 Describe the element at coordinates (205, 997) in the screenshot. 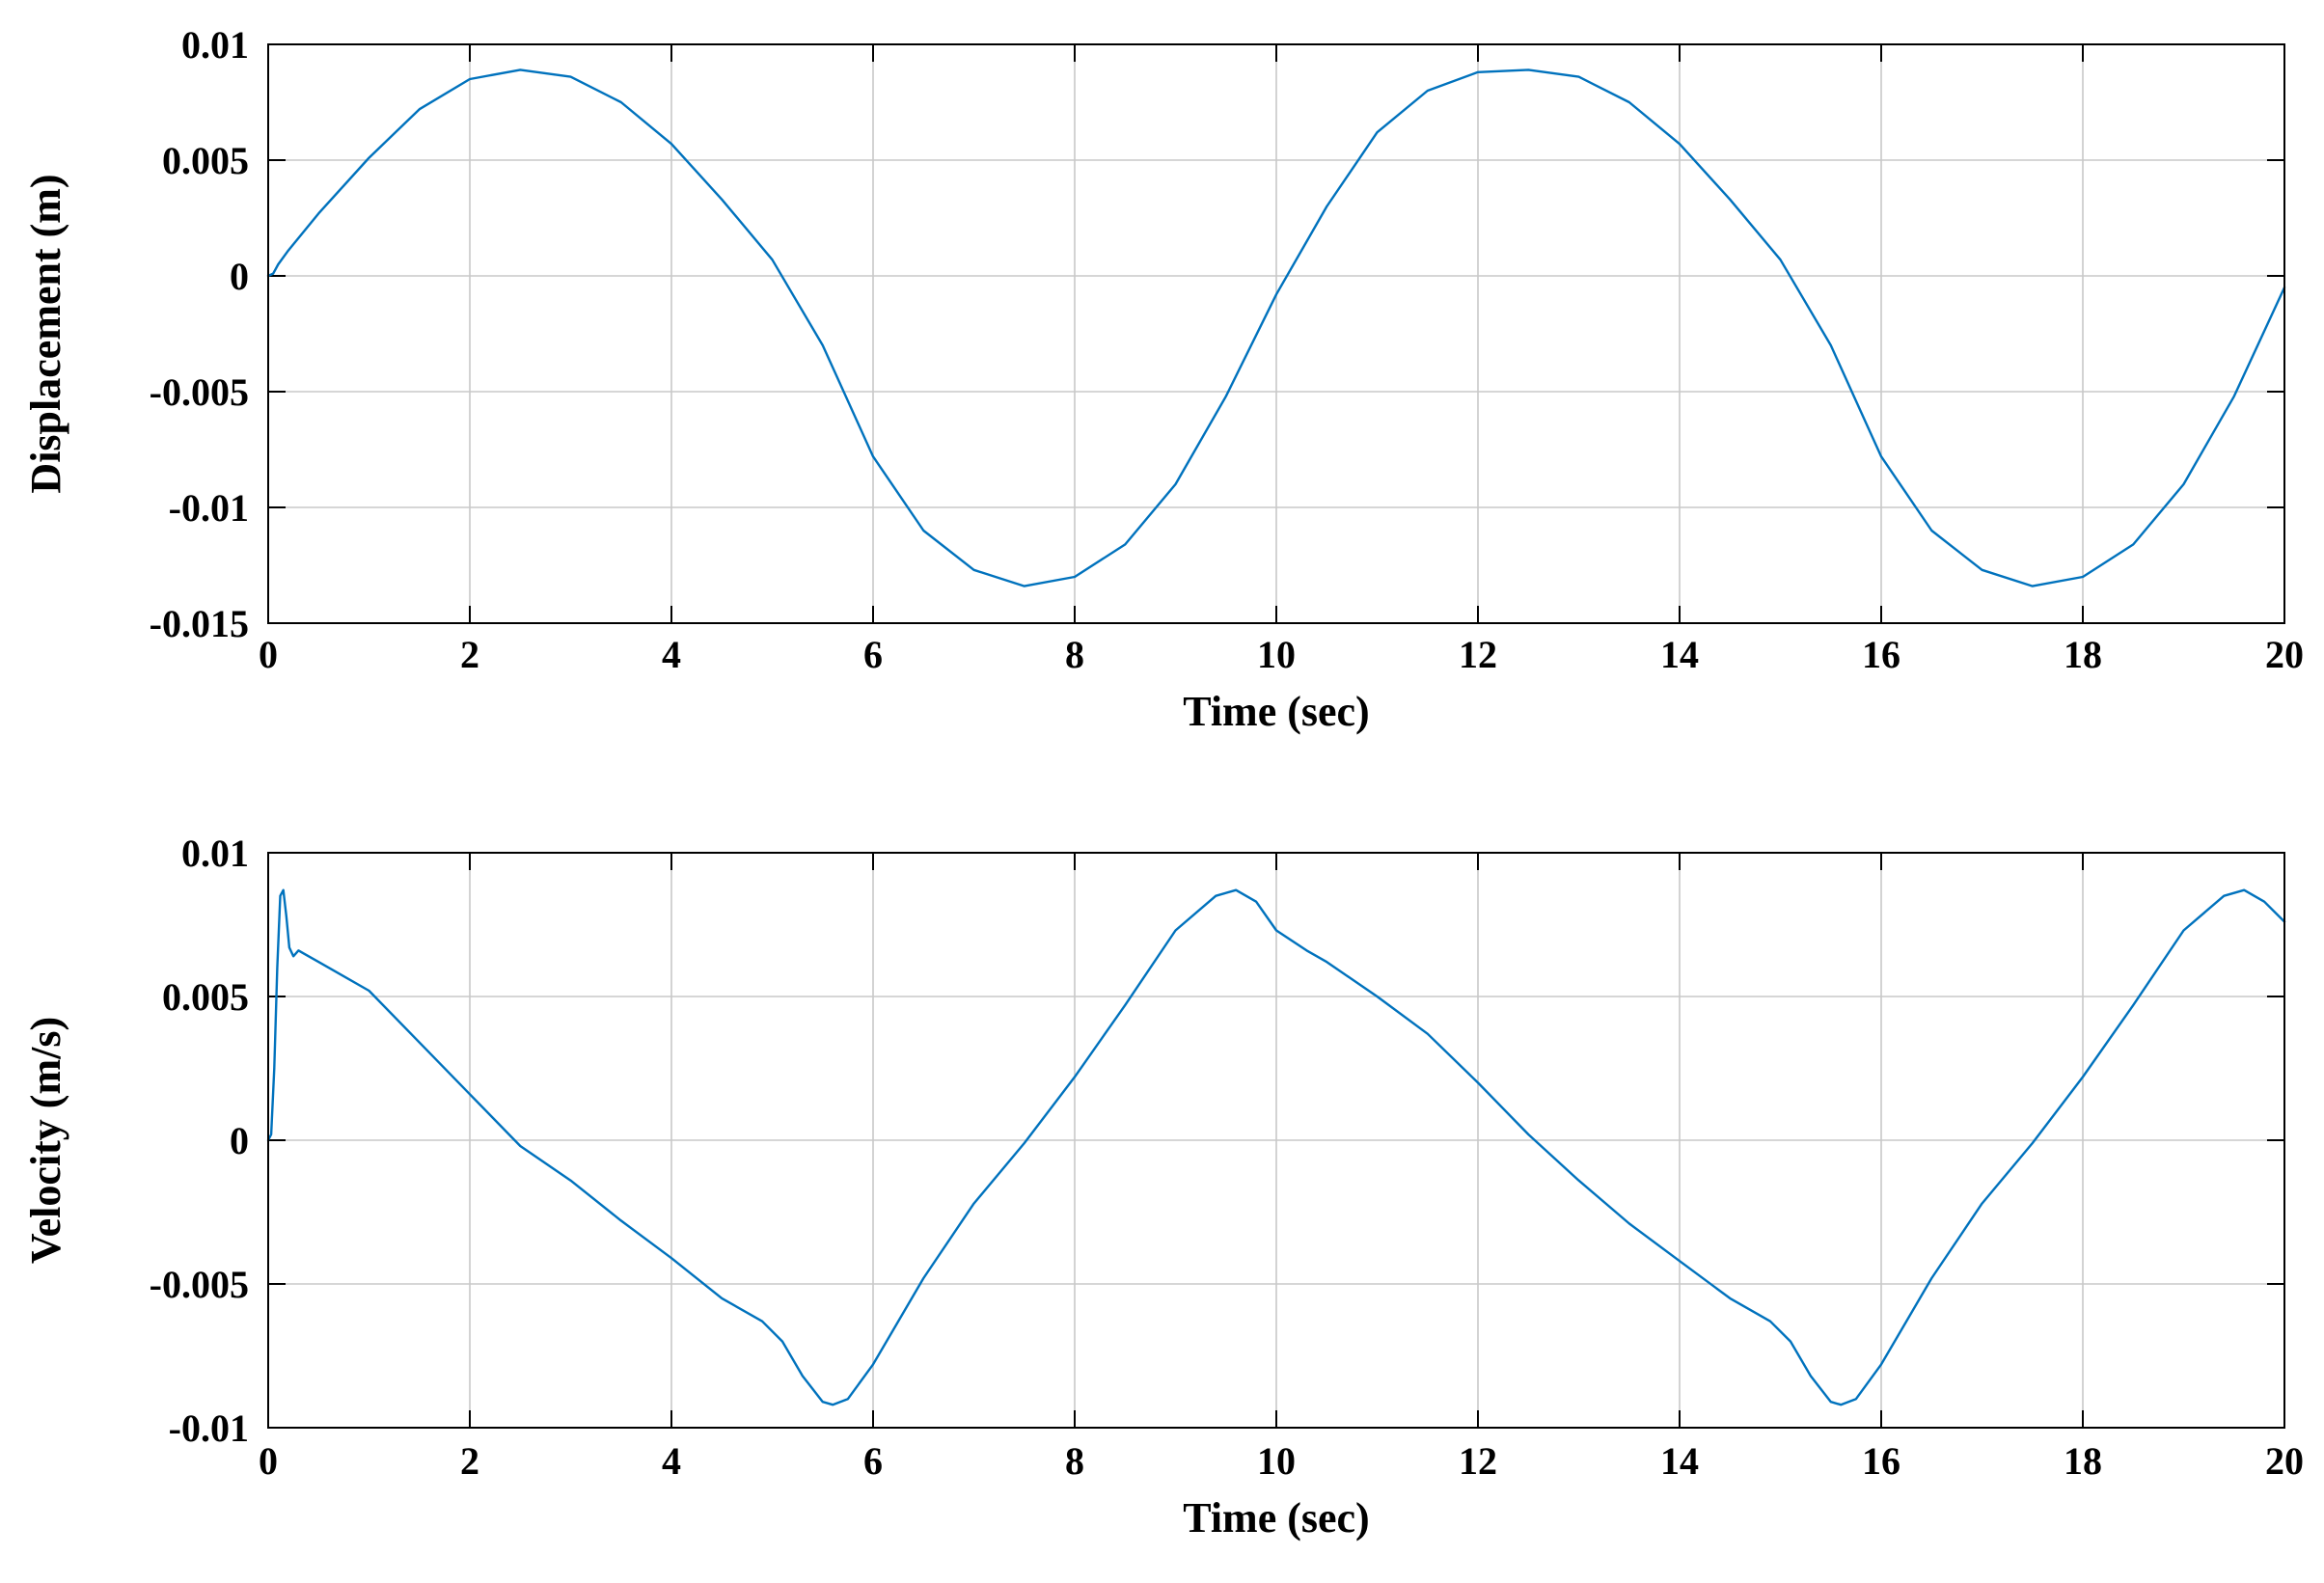

I see `velocity-y-tick-label-0_005: 0.005` at that location.